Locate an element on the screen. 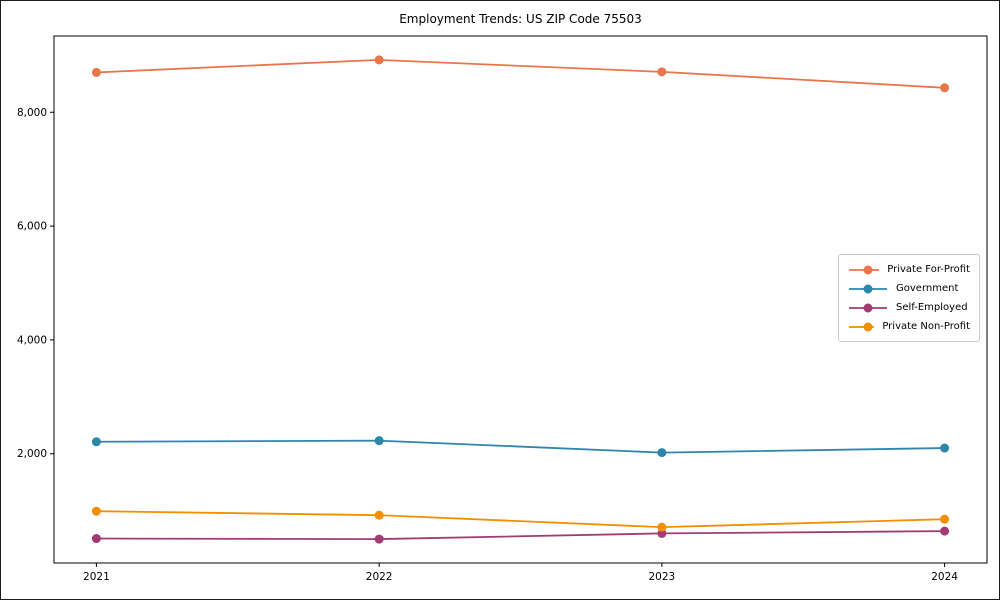  legend-item-government: Government is located at coordinates (909, 289).